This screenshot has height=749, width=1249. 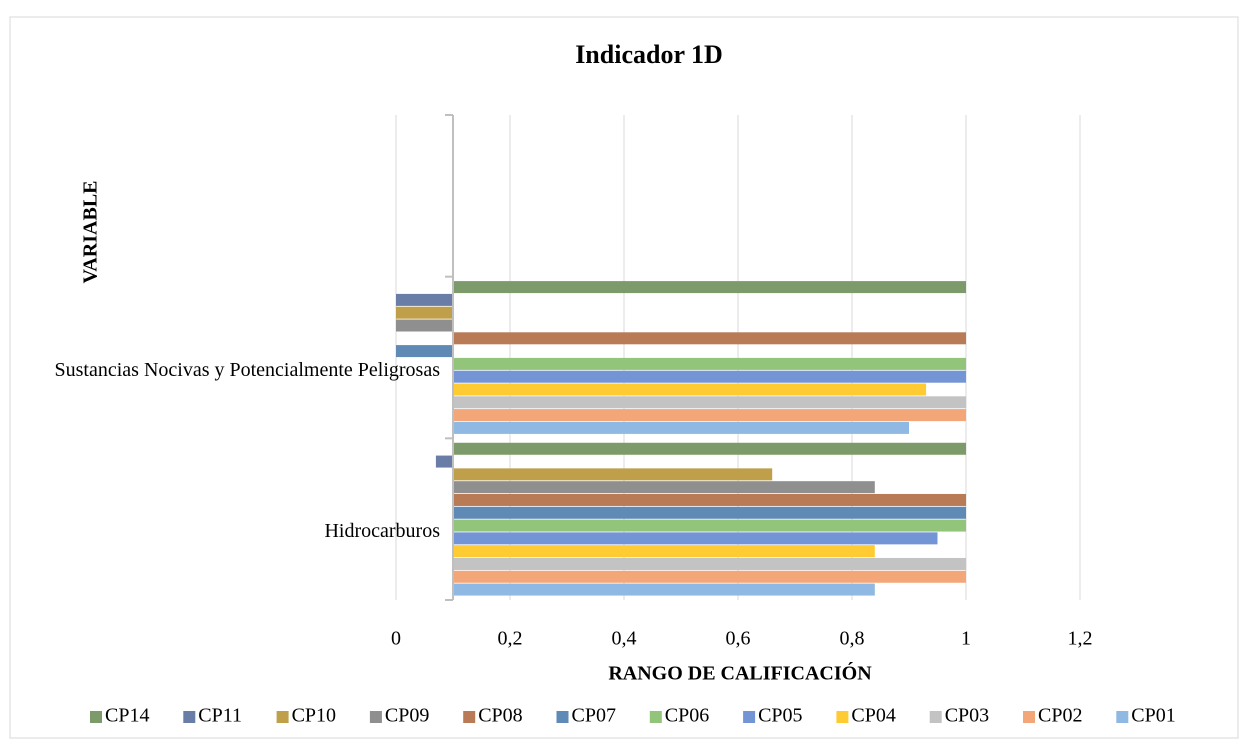 I want to click on x-tick-label: 0,8, so click(x=852, y=639).